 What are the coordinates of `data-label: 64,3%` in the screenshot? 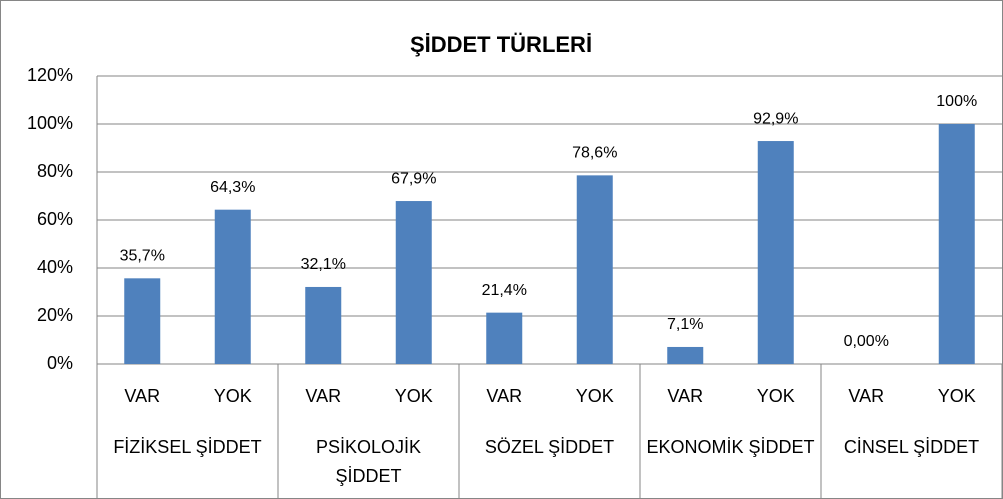 It's located at (232, 187).